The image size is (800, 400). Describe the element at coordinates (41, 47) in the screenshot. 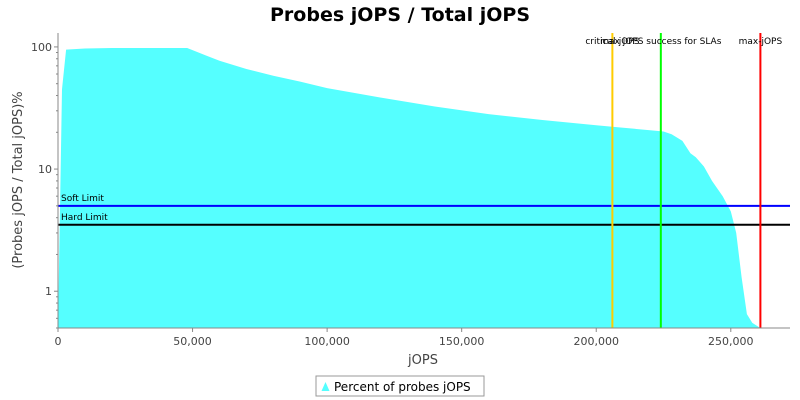

I see `y-tick-label: 100` at that location.